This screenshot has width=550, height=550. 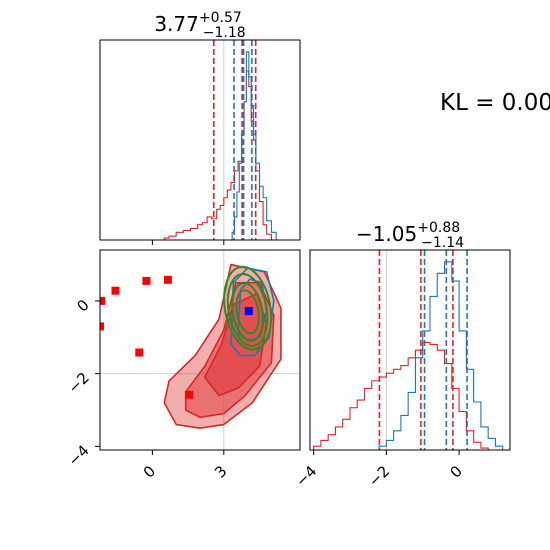 I want to click on bl-markers, so click(x=176, y=337).